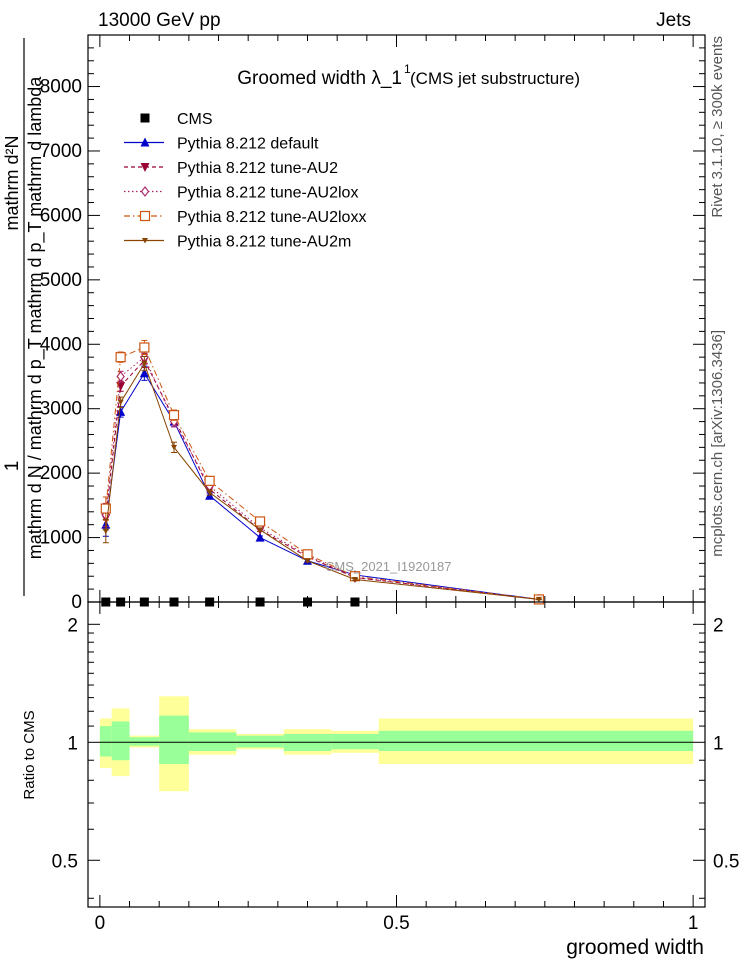 The height and width of the screenshot is (972, 746). Describe the element at coordinates (495, 78) in the screenshot. I see `plot-subtitle: (CMS jet substructure)` at that location.